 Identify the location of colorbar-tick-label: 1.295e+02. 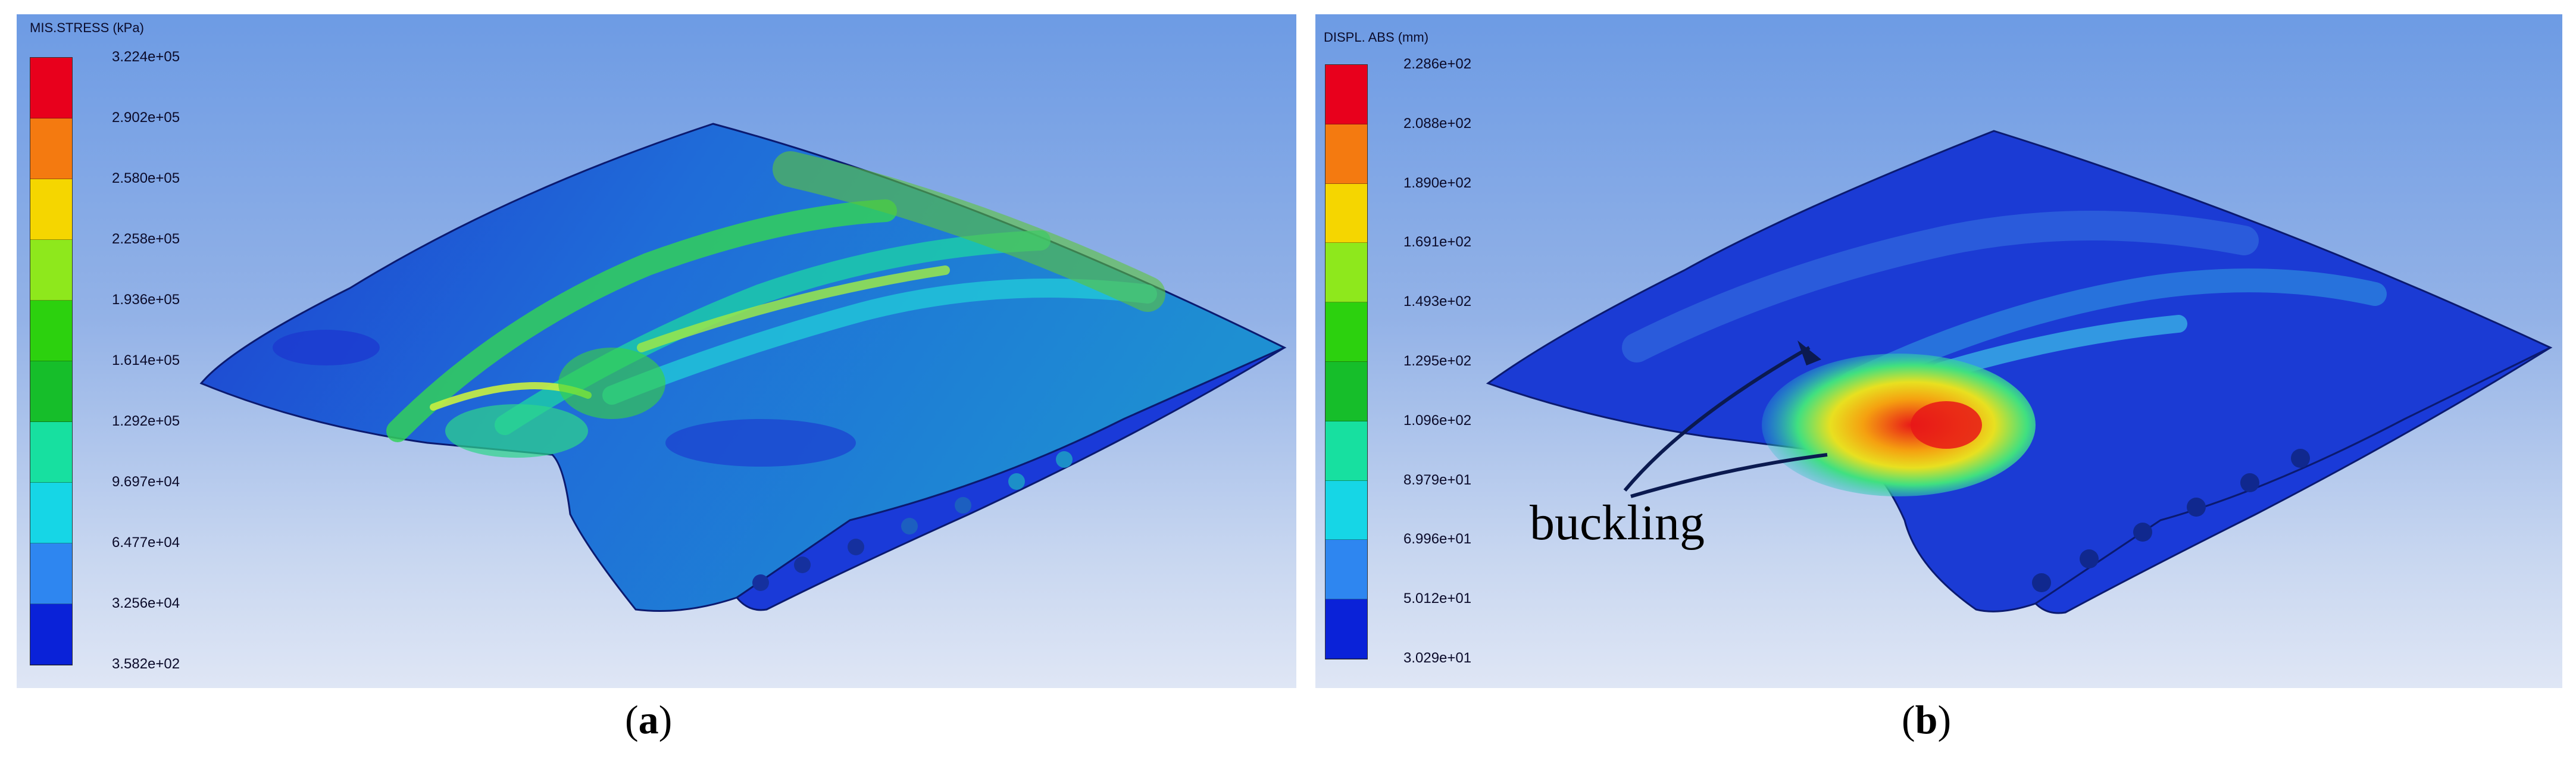
(1437, 361).